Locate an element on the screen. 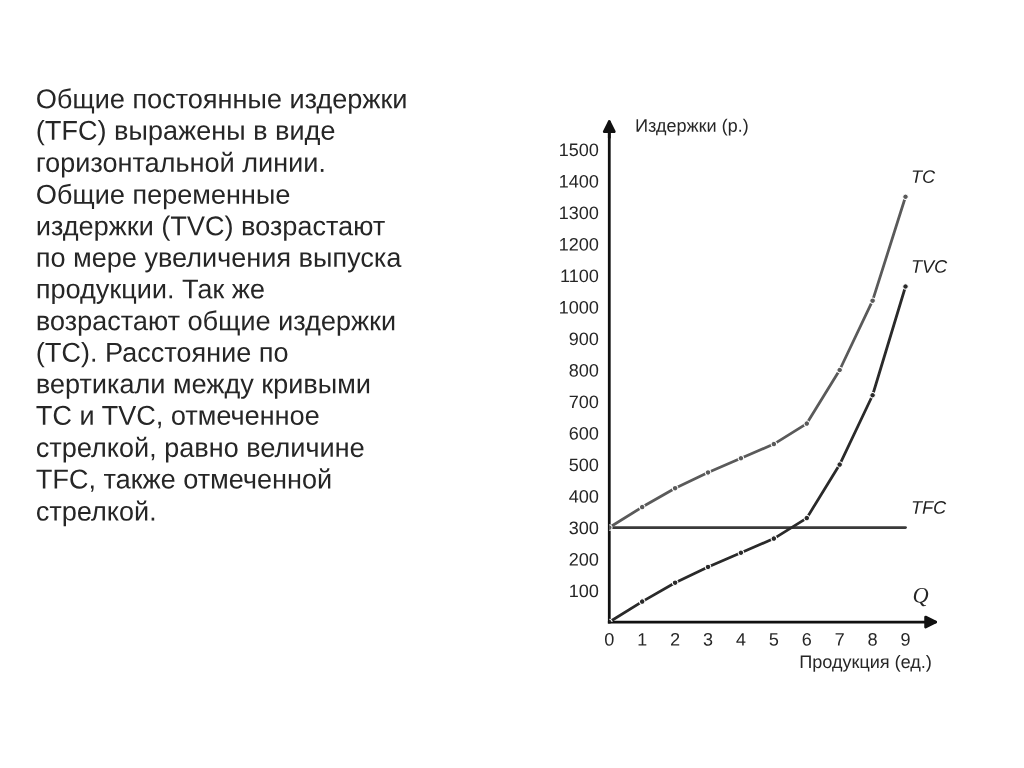  x-tick-label: 7 is located at coordinates (839, 639).